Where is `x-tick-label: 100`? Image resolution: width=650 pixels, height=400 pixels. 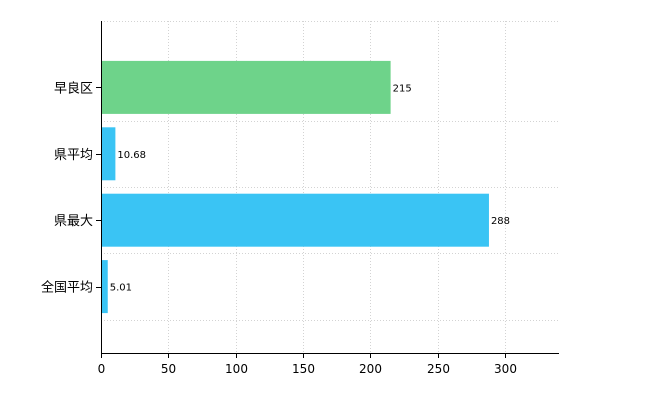
x-tick-label: 100 is located at coordinates (236, 369).